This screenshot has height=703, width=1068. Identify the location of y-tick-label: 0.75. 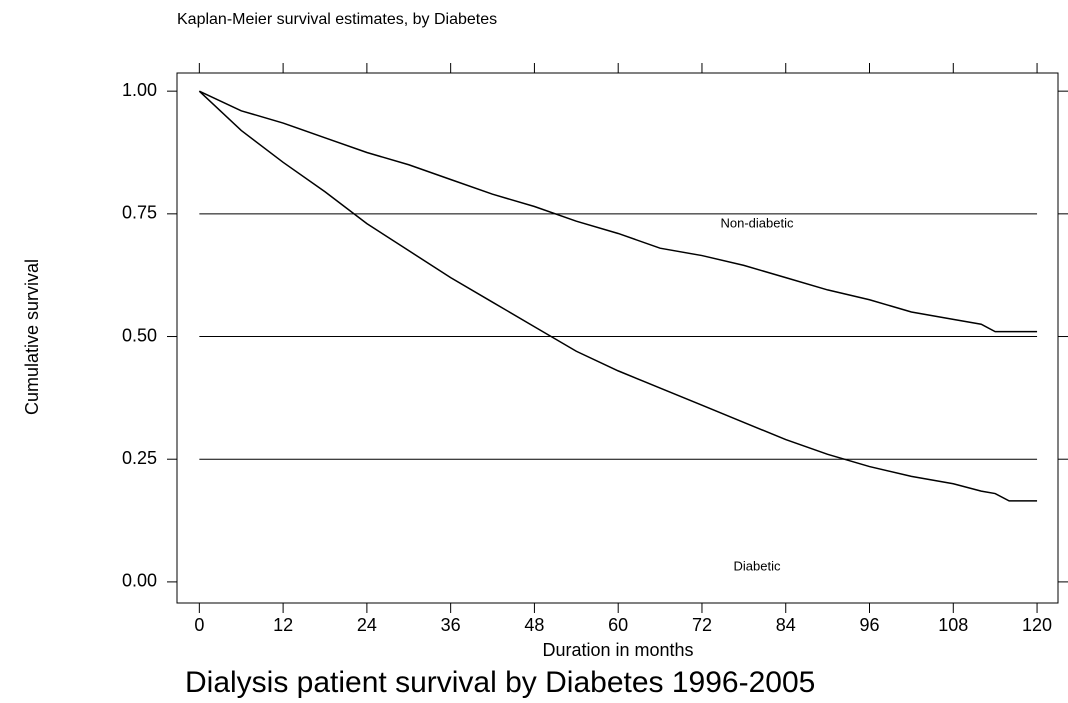
(139, 213).